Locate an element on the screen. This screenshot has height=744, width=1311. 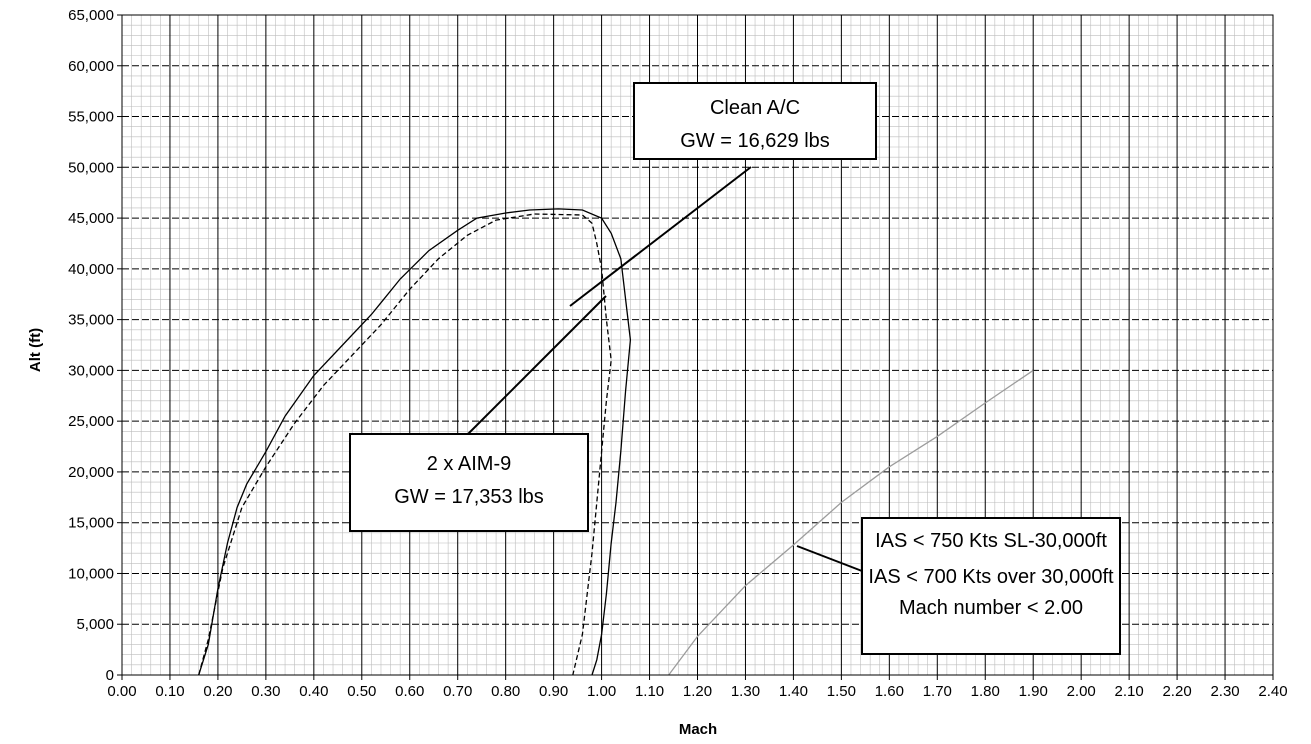
x-tick-label: 0.10 is located at coordinates (169, 691).